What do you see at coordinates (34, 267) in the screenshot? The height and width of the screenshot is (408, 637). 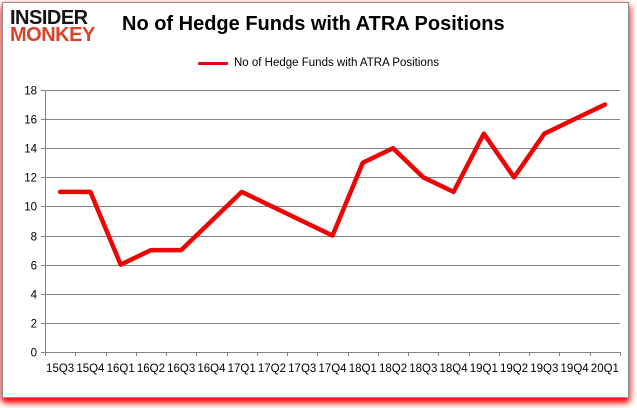 I see `y-tick-label: 6` at bounding box center [34, 267].